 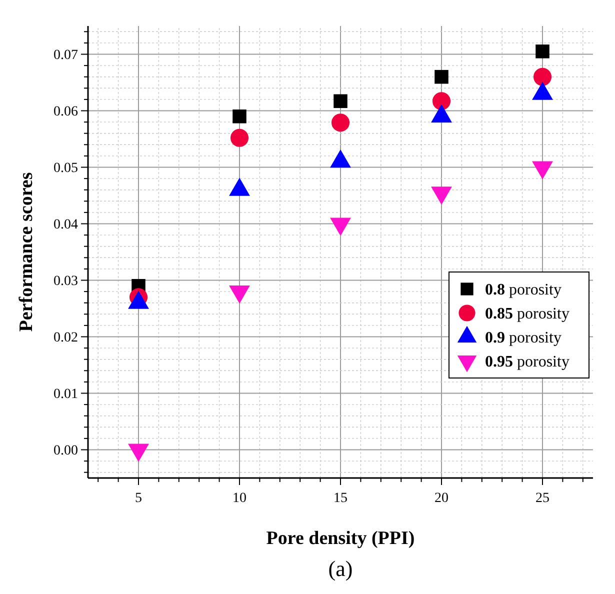 I want to click on y-tick-label: 0.00, so click(x=66, y=451).